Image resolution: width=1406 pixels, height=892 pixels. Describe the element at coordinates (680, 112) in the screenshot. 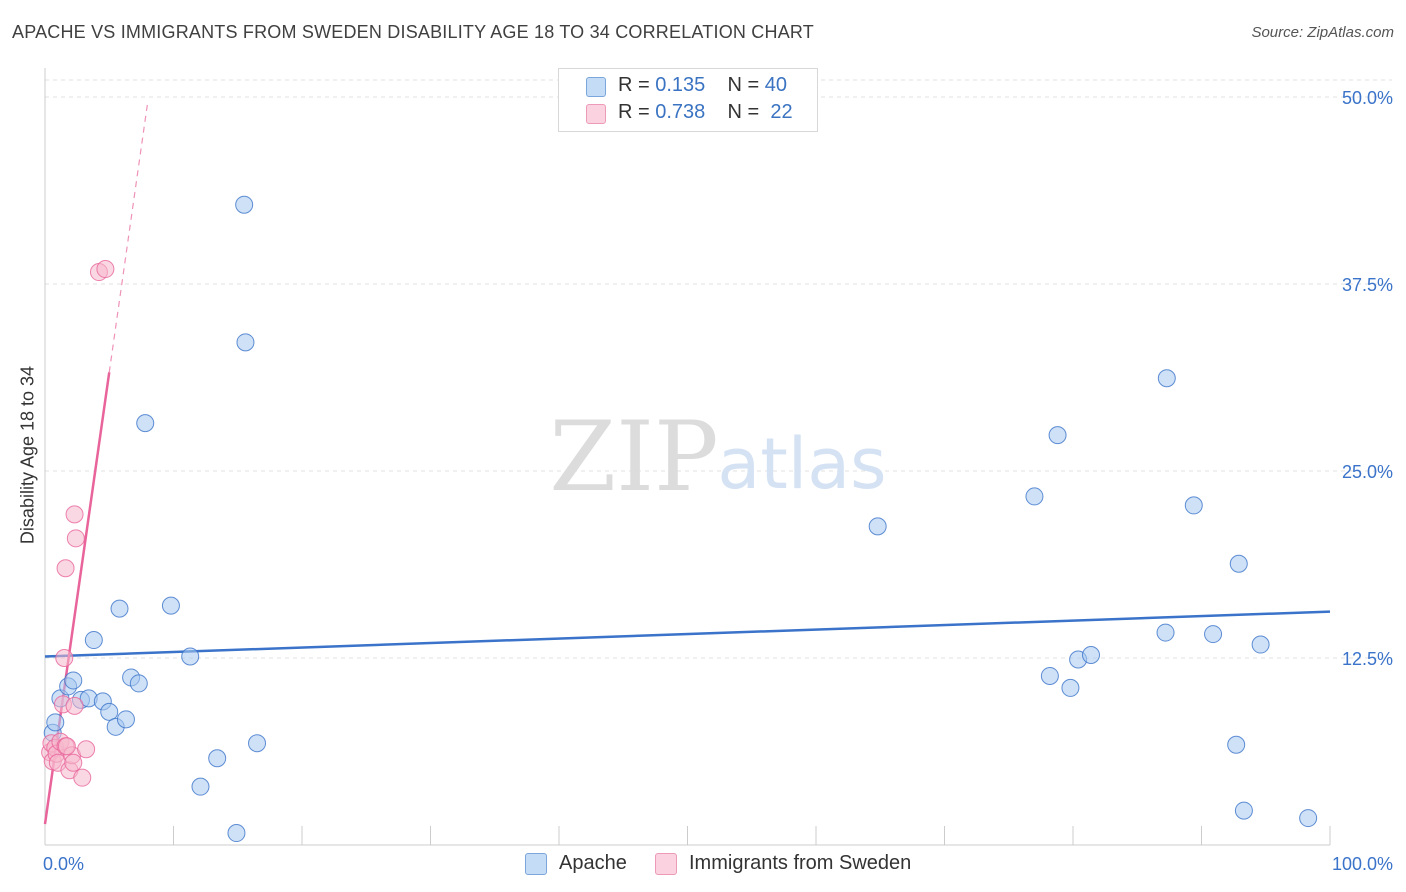

I see `legend-r-value-sweden: 0.738` at that location.